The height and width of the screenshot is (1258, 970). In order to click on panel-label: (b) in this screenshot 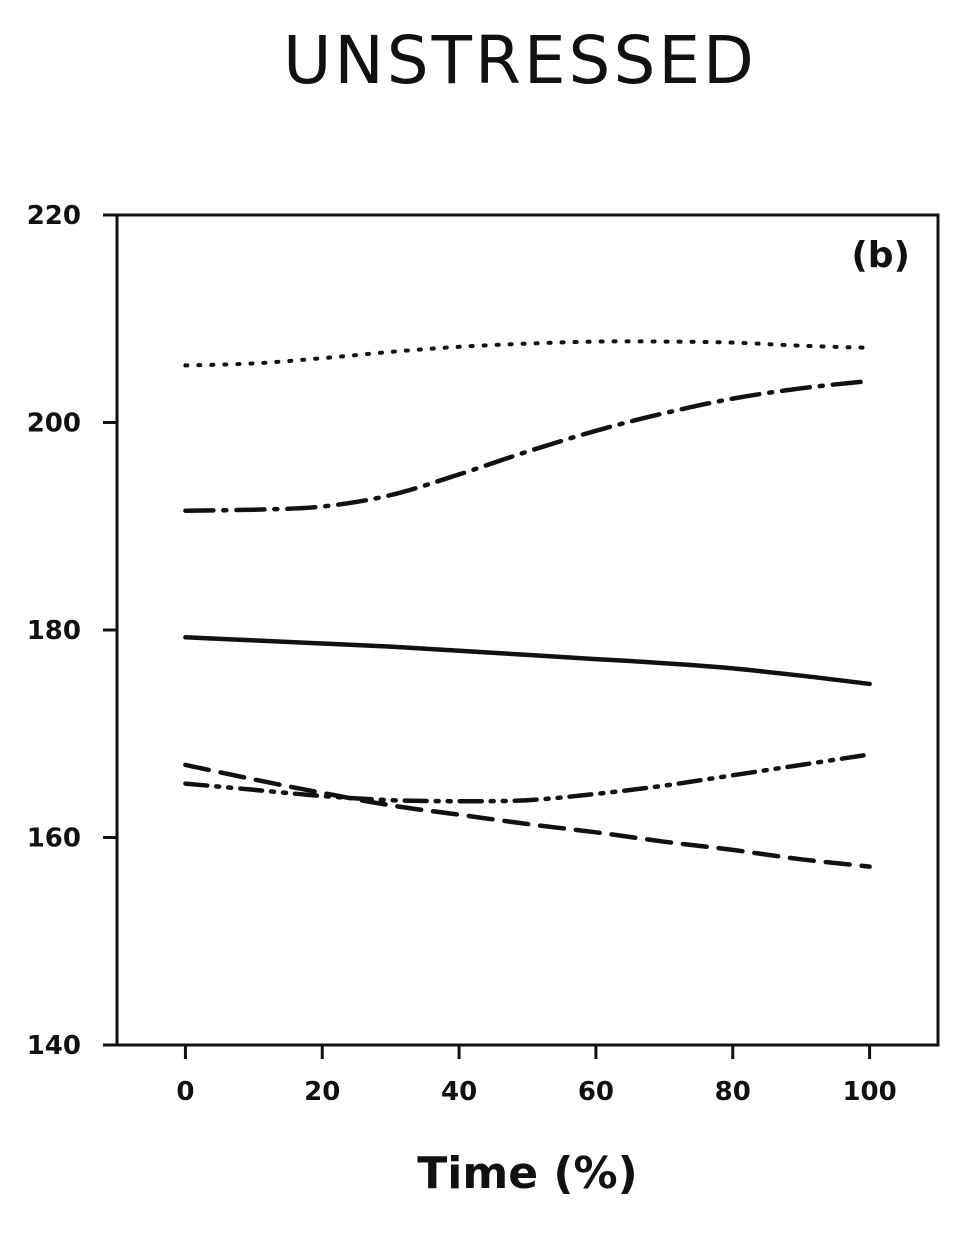, I will do `click(880, 255)`.